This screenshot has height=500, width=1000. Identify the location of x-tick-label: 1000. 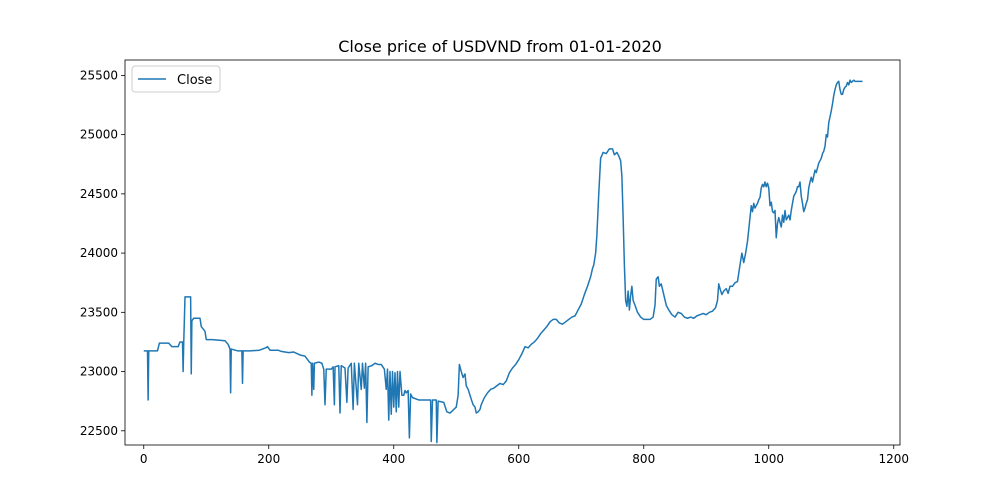
(768, 459).